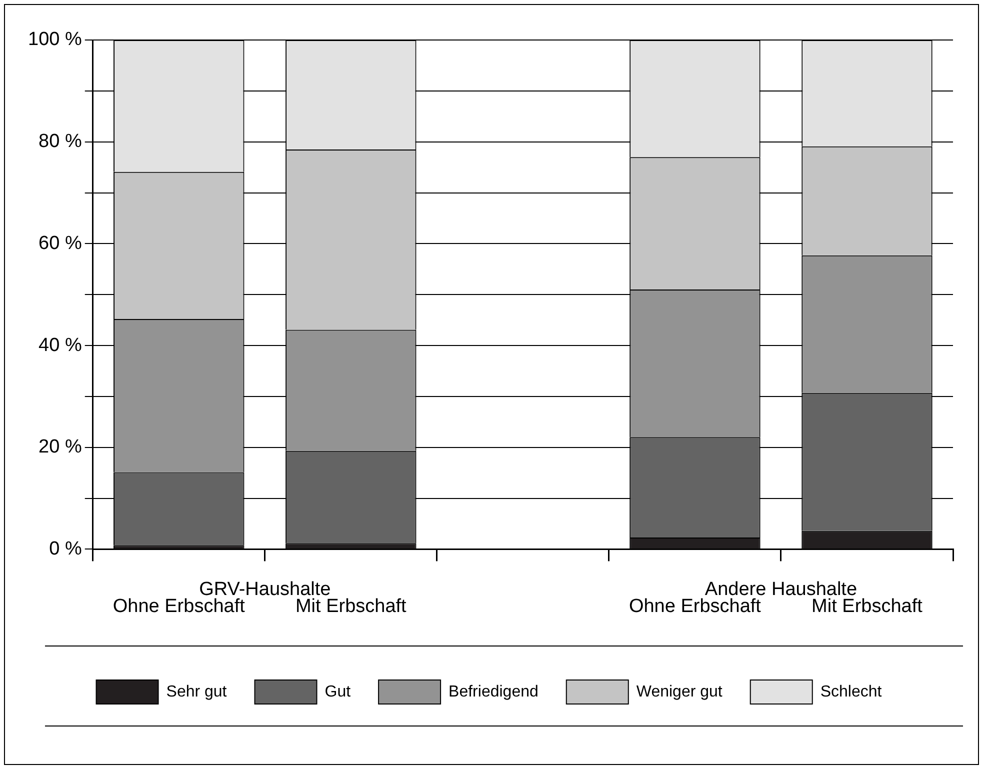  What do you see at coordinates (493, 691) in the screenshot?
I see `legend-label: Befriedigend` at bounding box center [493, 691].